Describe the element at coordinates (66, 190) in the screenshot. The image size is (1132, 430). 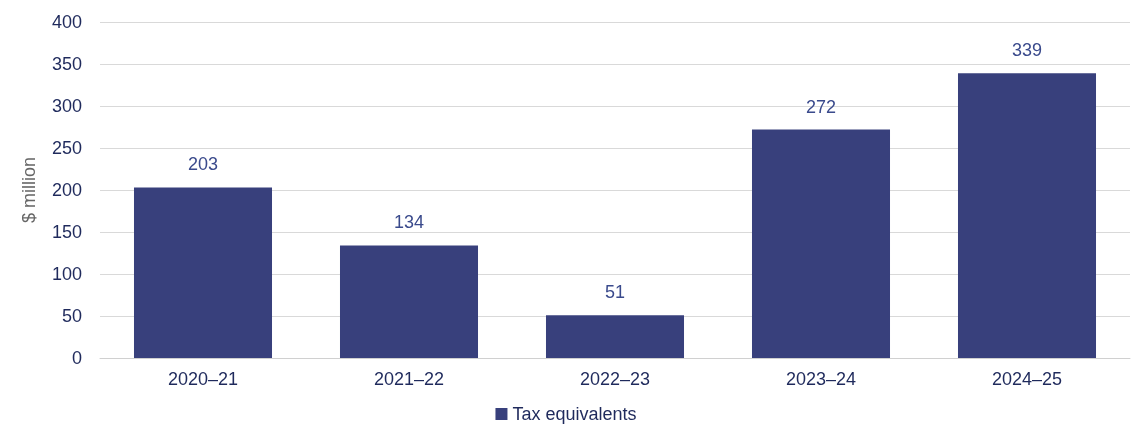
I see `y-tick-label: 200` at that location.